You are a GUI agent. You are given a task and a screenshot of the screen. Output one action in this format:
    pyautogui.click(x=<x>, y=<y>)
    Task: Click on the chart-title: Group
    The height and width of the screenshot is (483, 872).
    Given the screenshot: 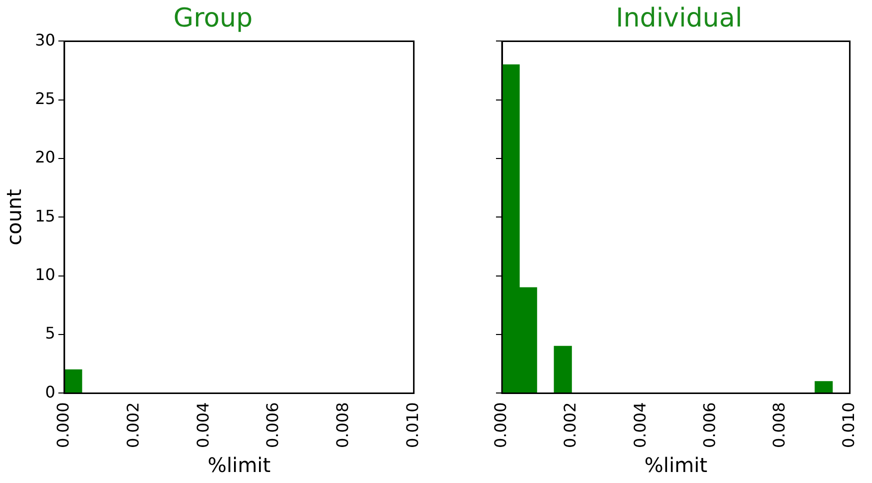 What is the action you would take?
    pyautogui.click(x=213, y=18)
    